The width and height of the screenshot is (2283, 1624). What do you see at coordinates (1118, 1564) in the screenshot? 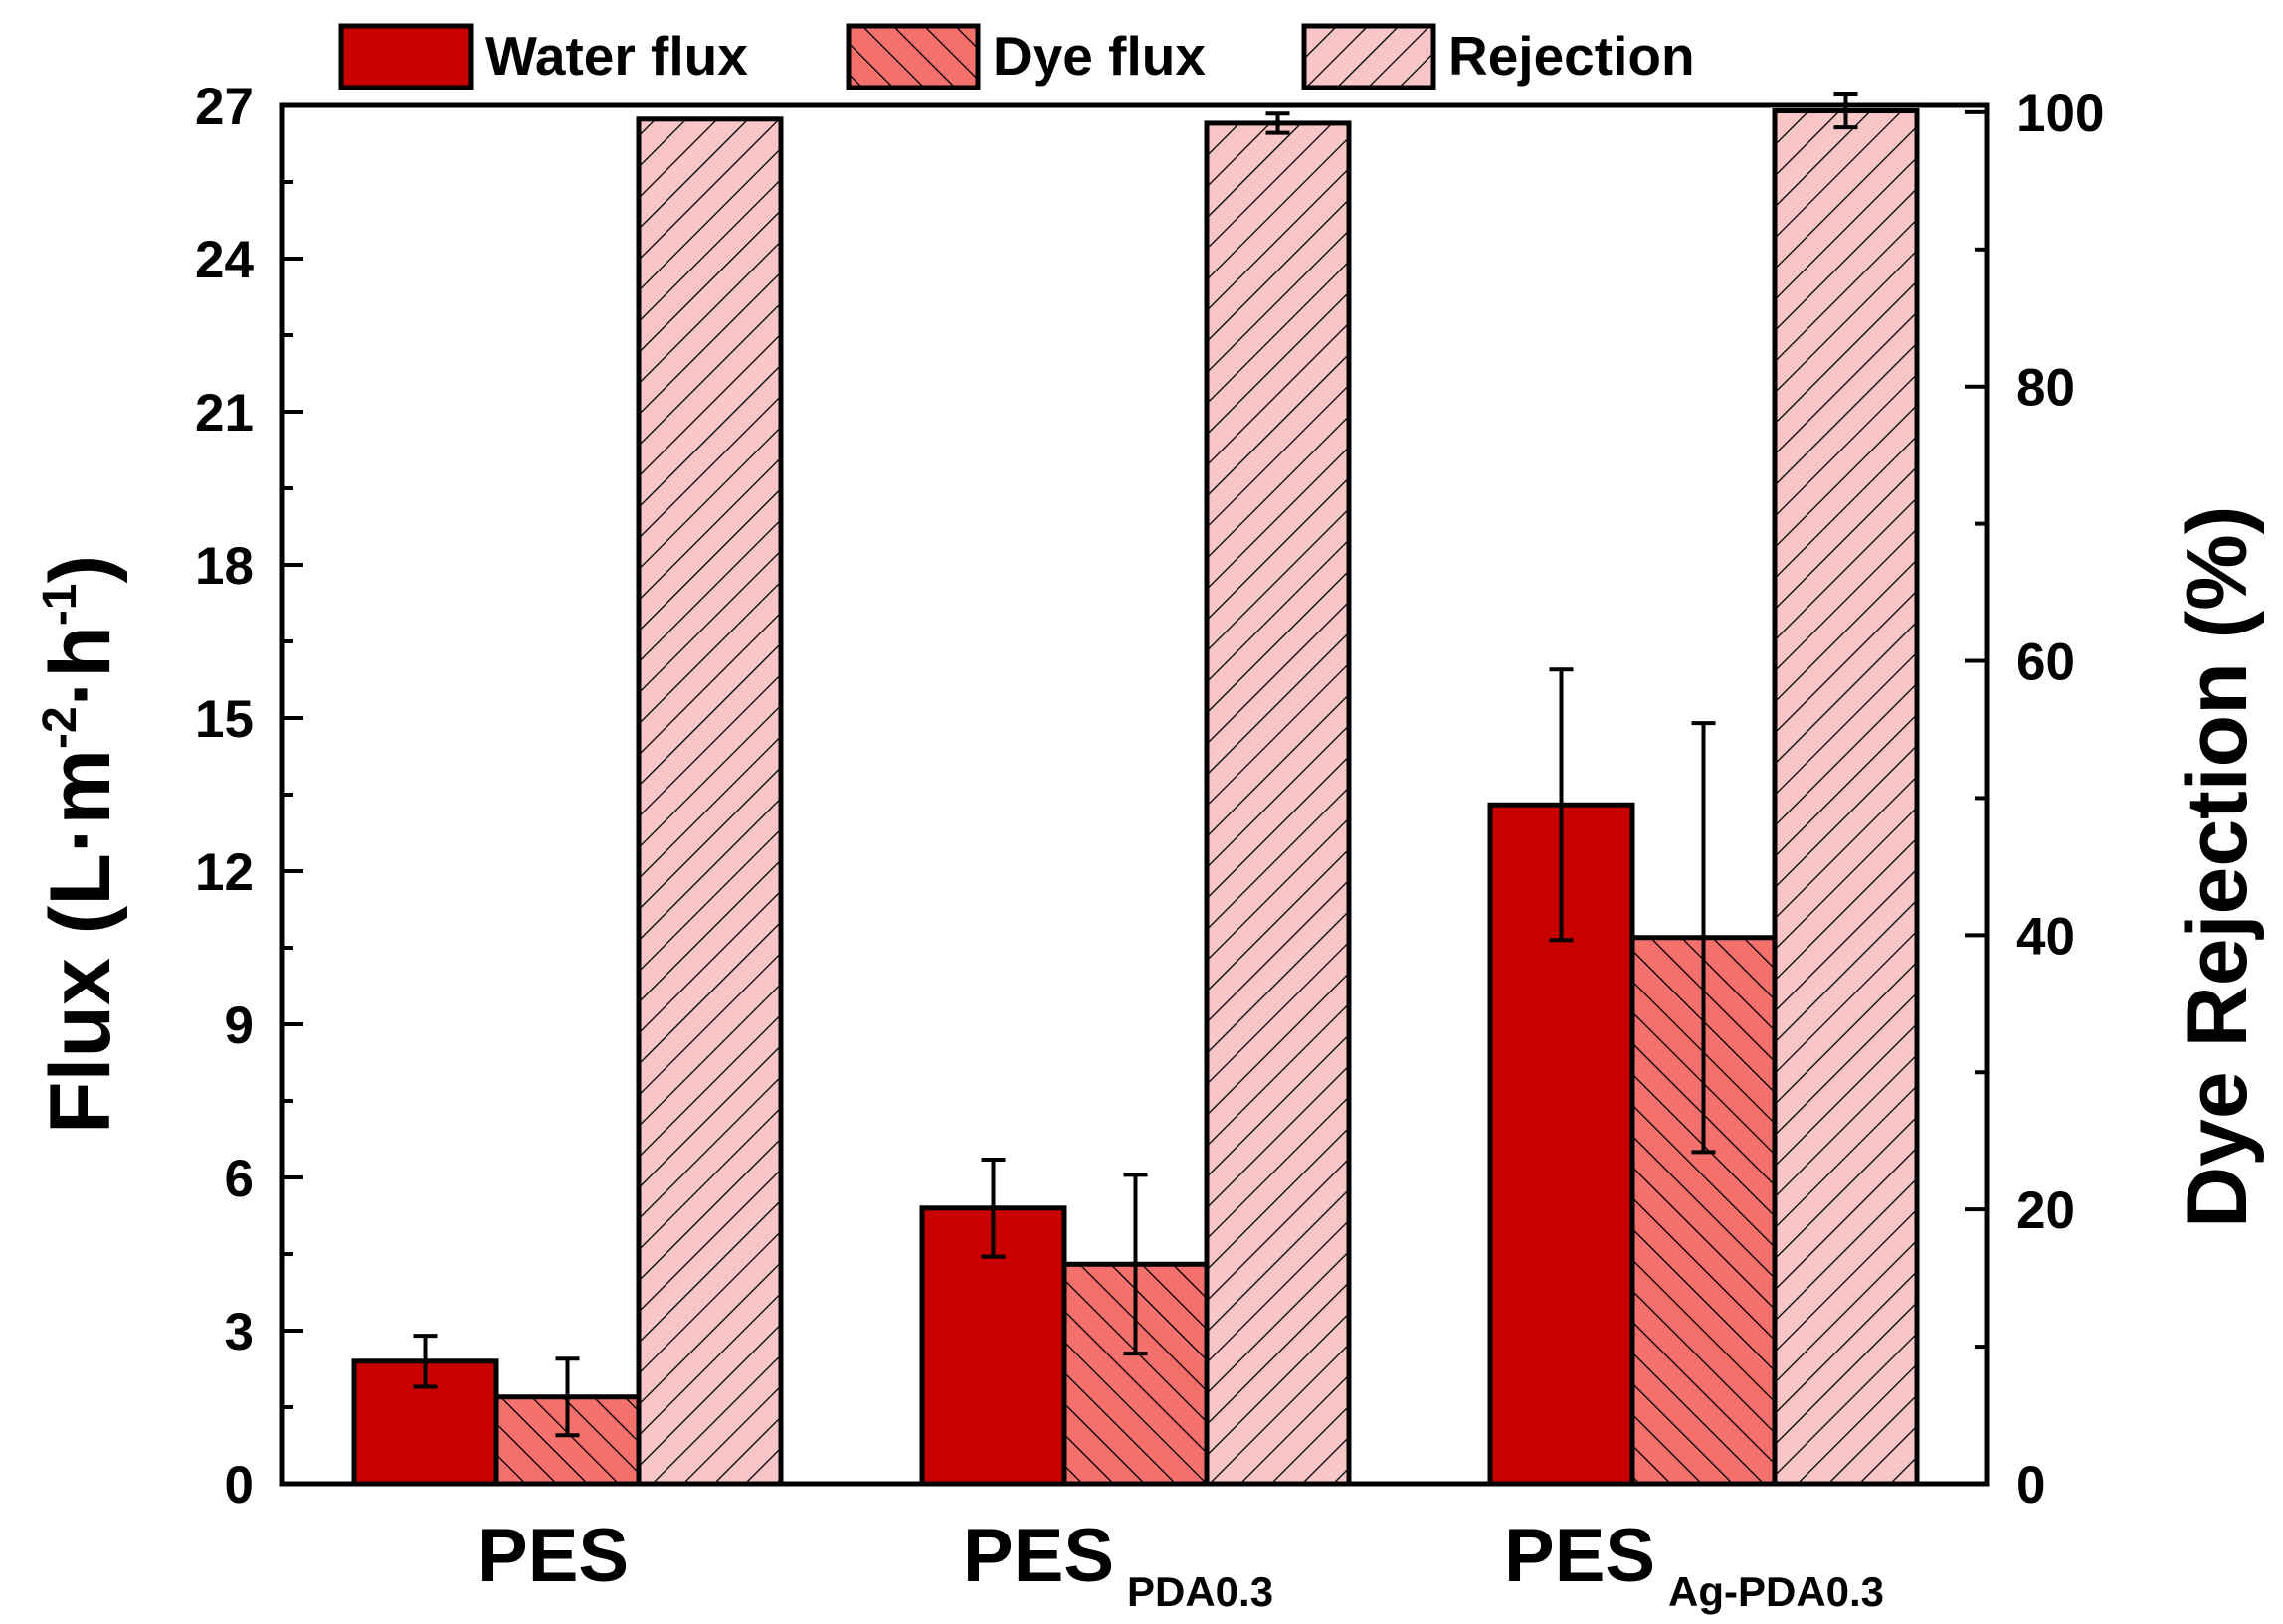
I see `category-label-1: PES PDA0.3` at bounding box center [1118, 1564].